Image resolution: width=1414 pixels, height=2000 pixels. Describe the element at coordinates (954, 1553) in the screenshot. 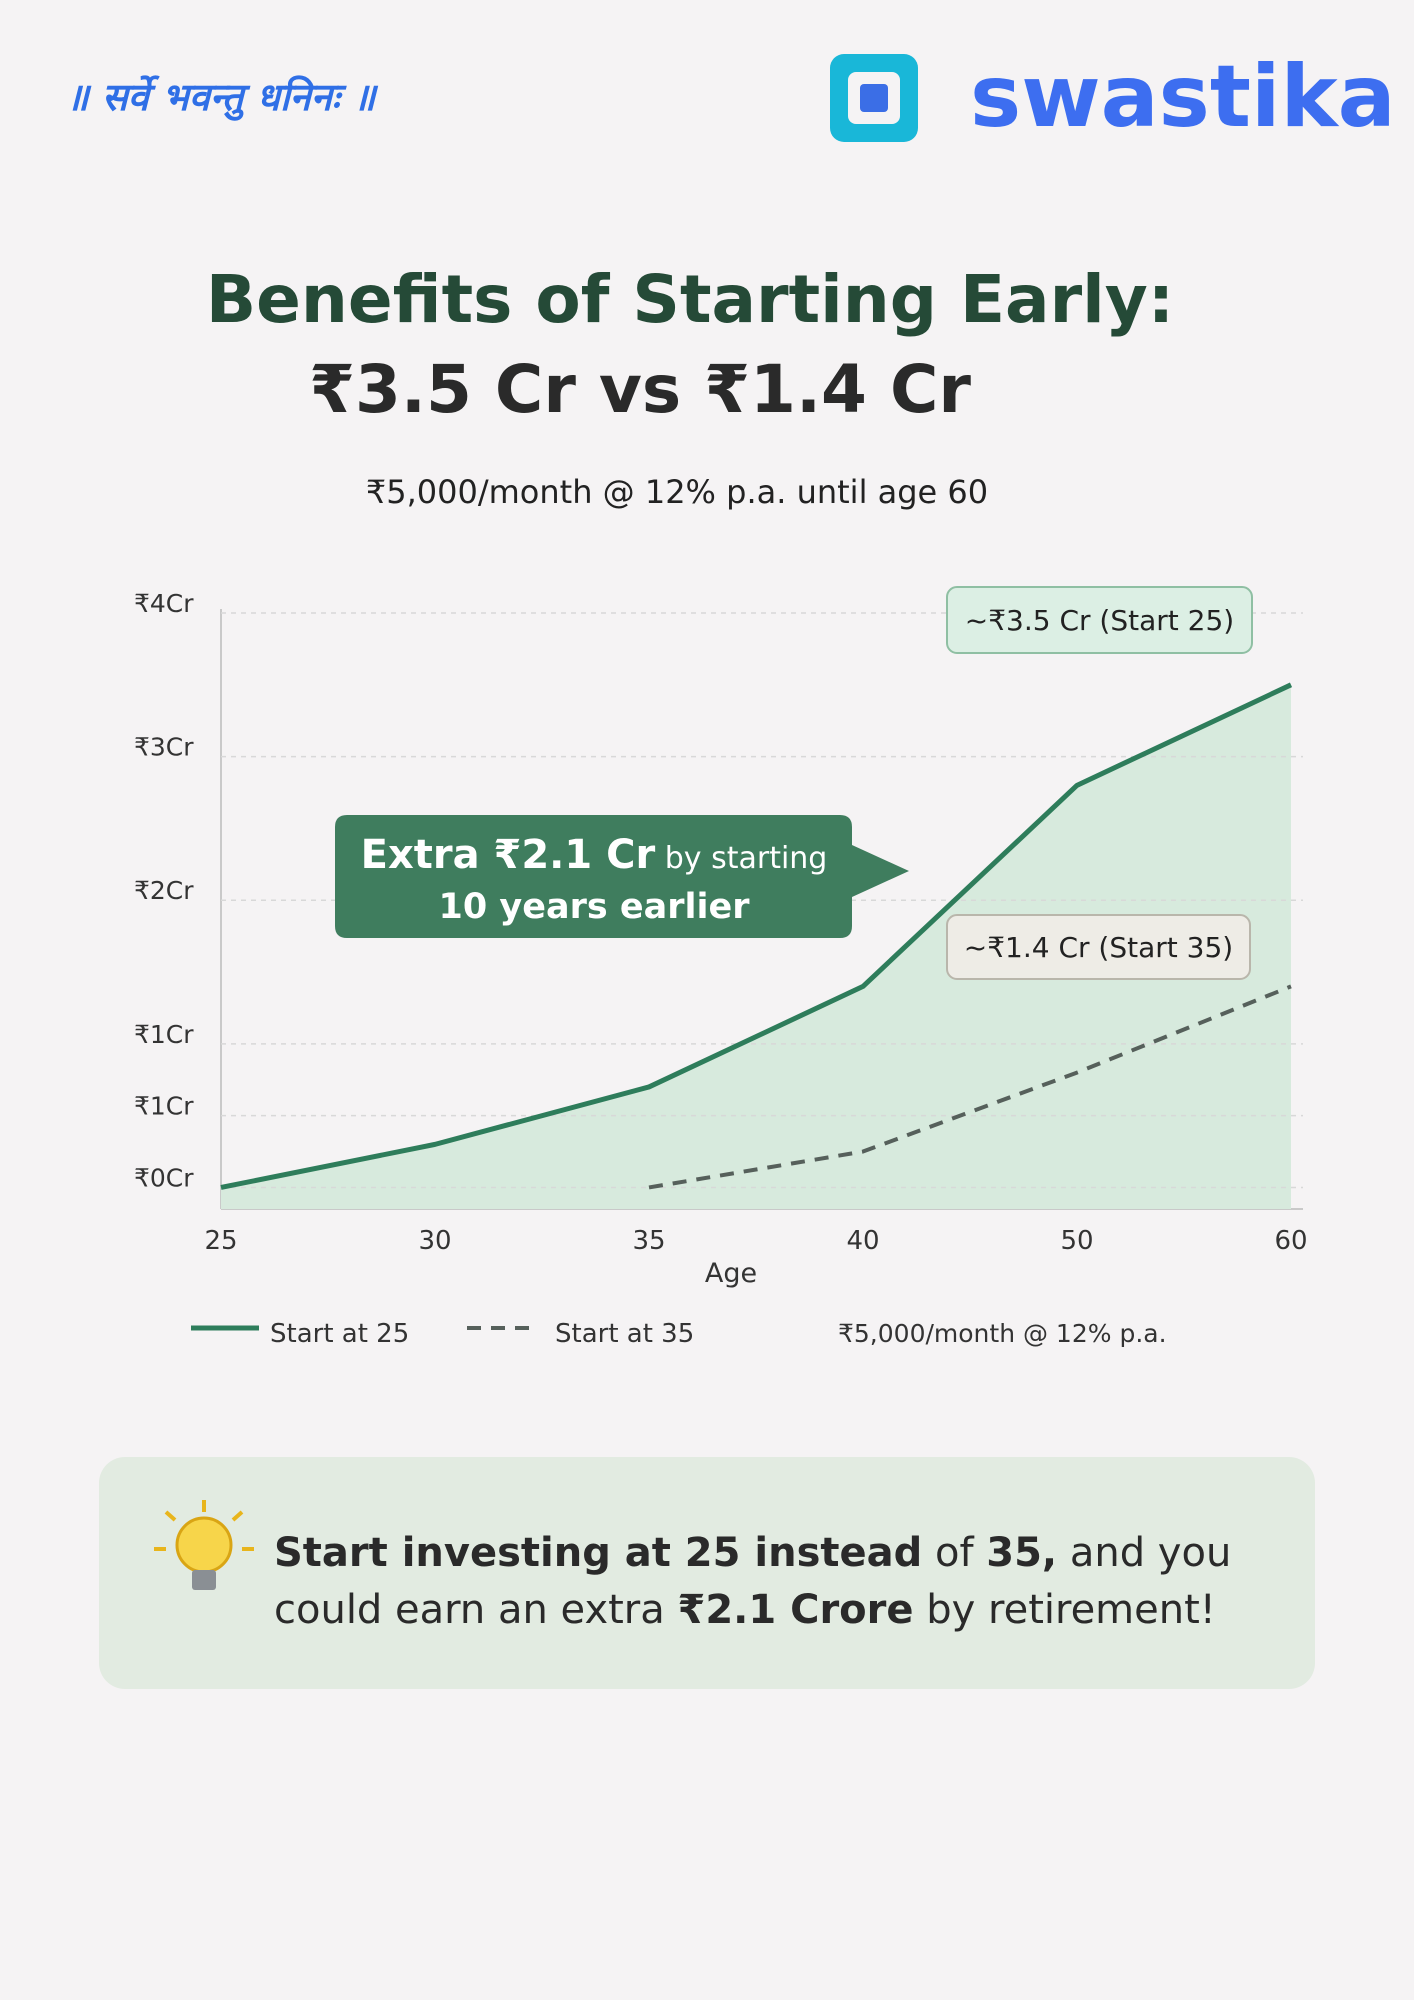

I see `tip-segment: of` at that location.